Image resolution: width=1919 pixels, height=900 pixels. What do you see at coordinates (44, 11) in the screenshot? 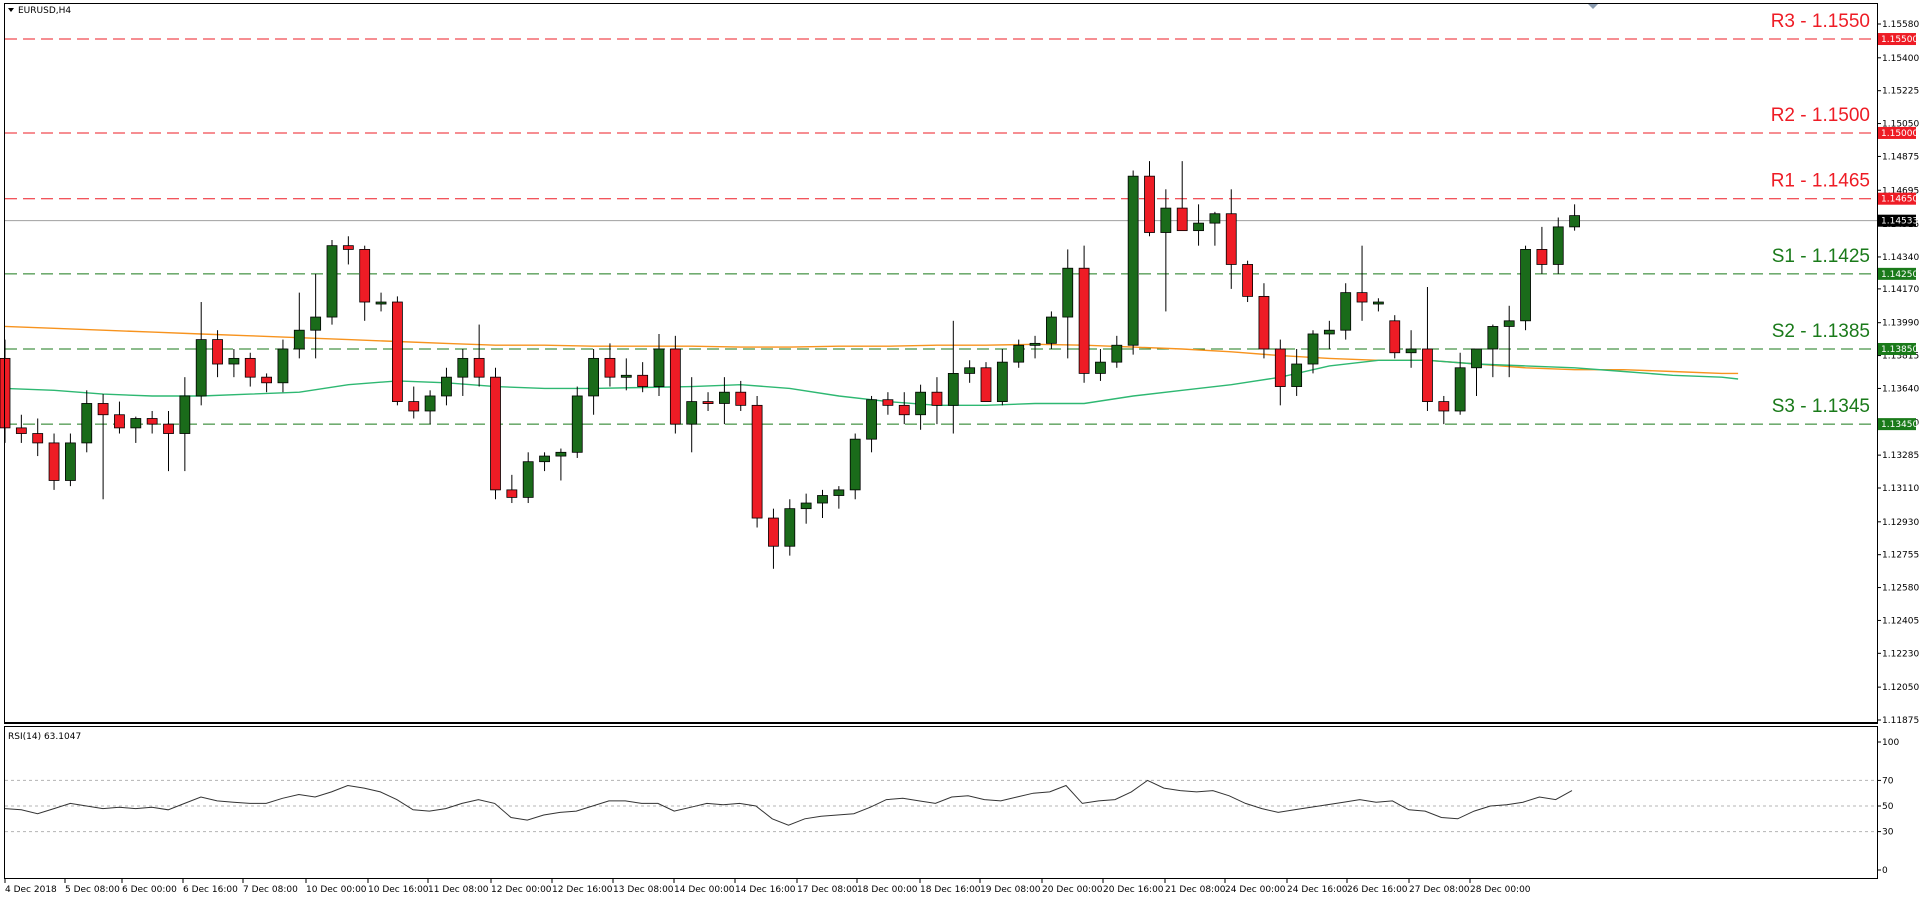
I see `symbol-label: EURUSD,H4` at bounding box center [44, 11].